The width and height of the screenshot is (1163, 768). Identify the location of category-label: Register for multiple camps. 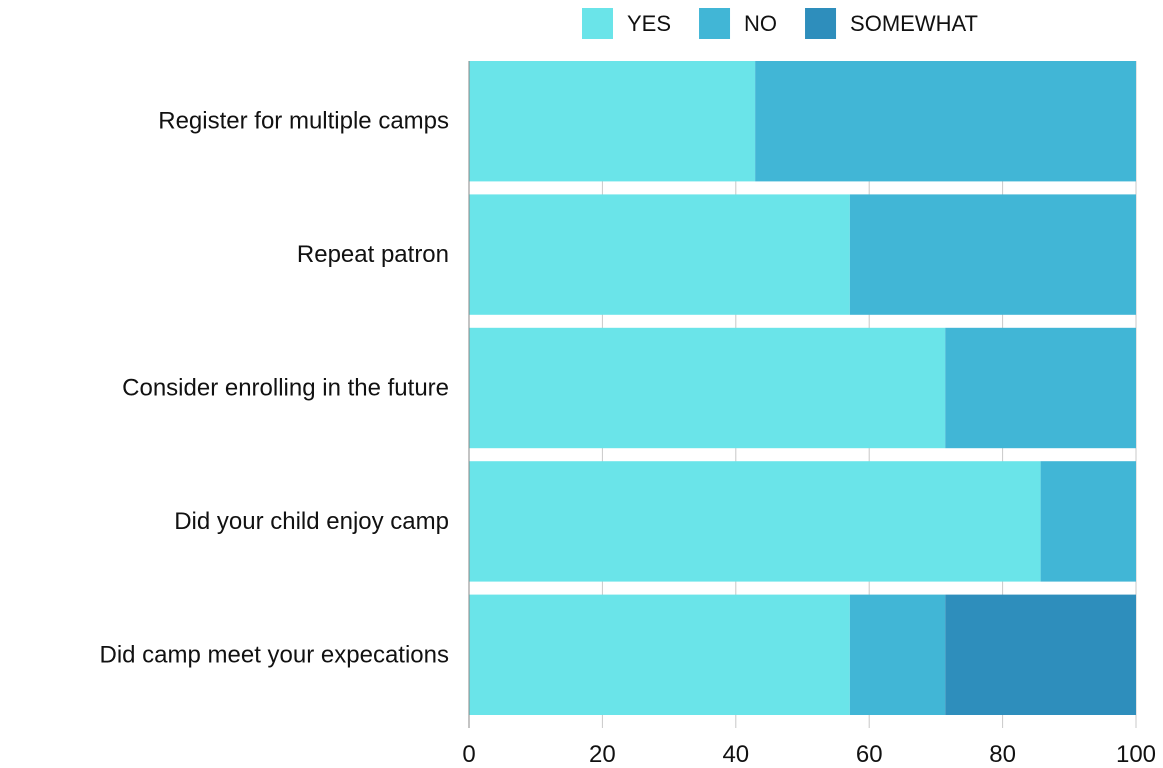
(303, 121).